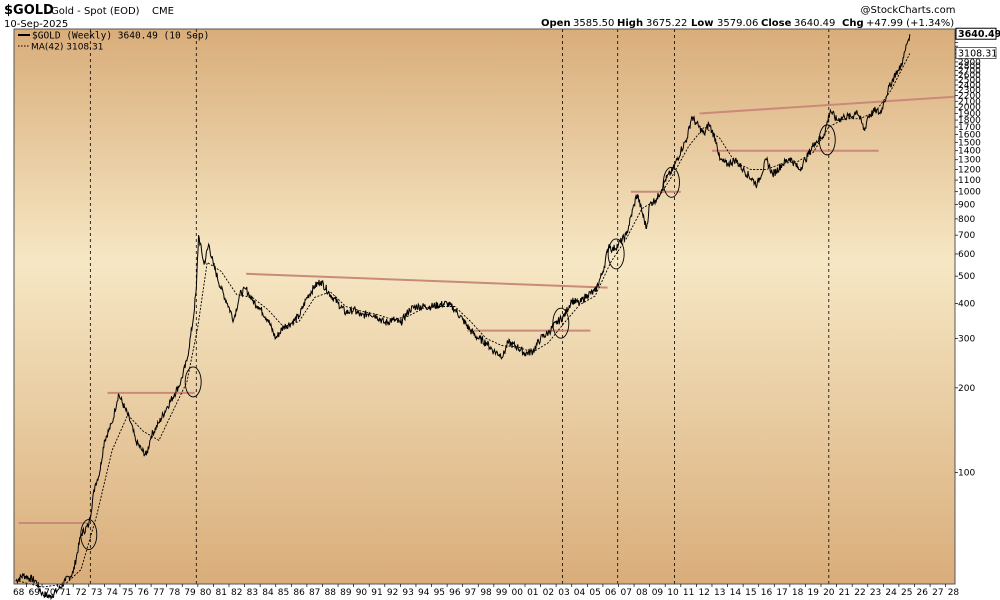 This screenshot has height=600, width=1000. Describe the element at coordinates (80, 593) in the screenshot. I see `x-tick-label-4: 72` at that location.